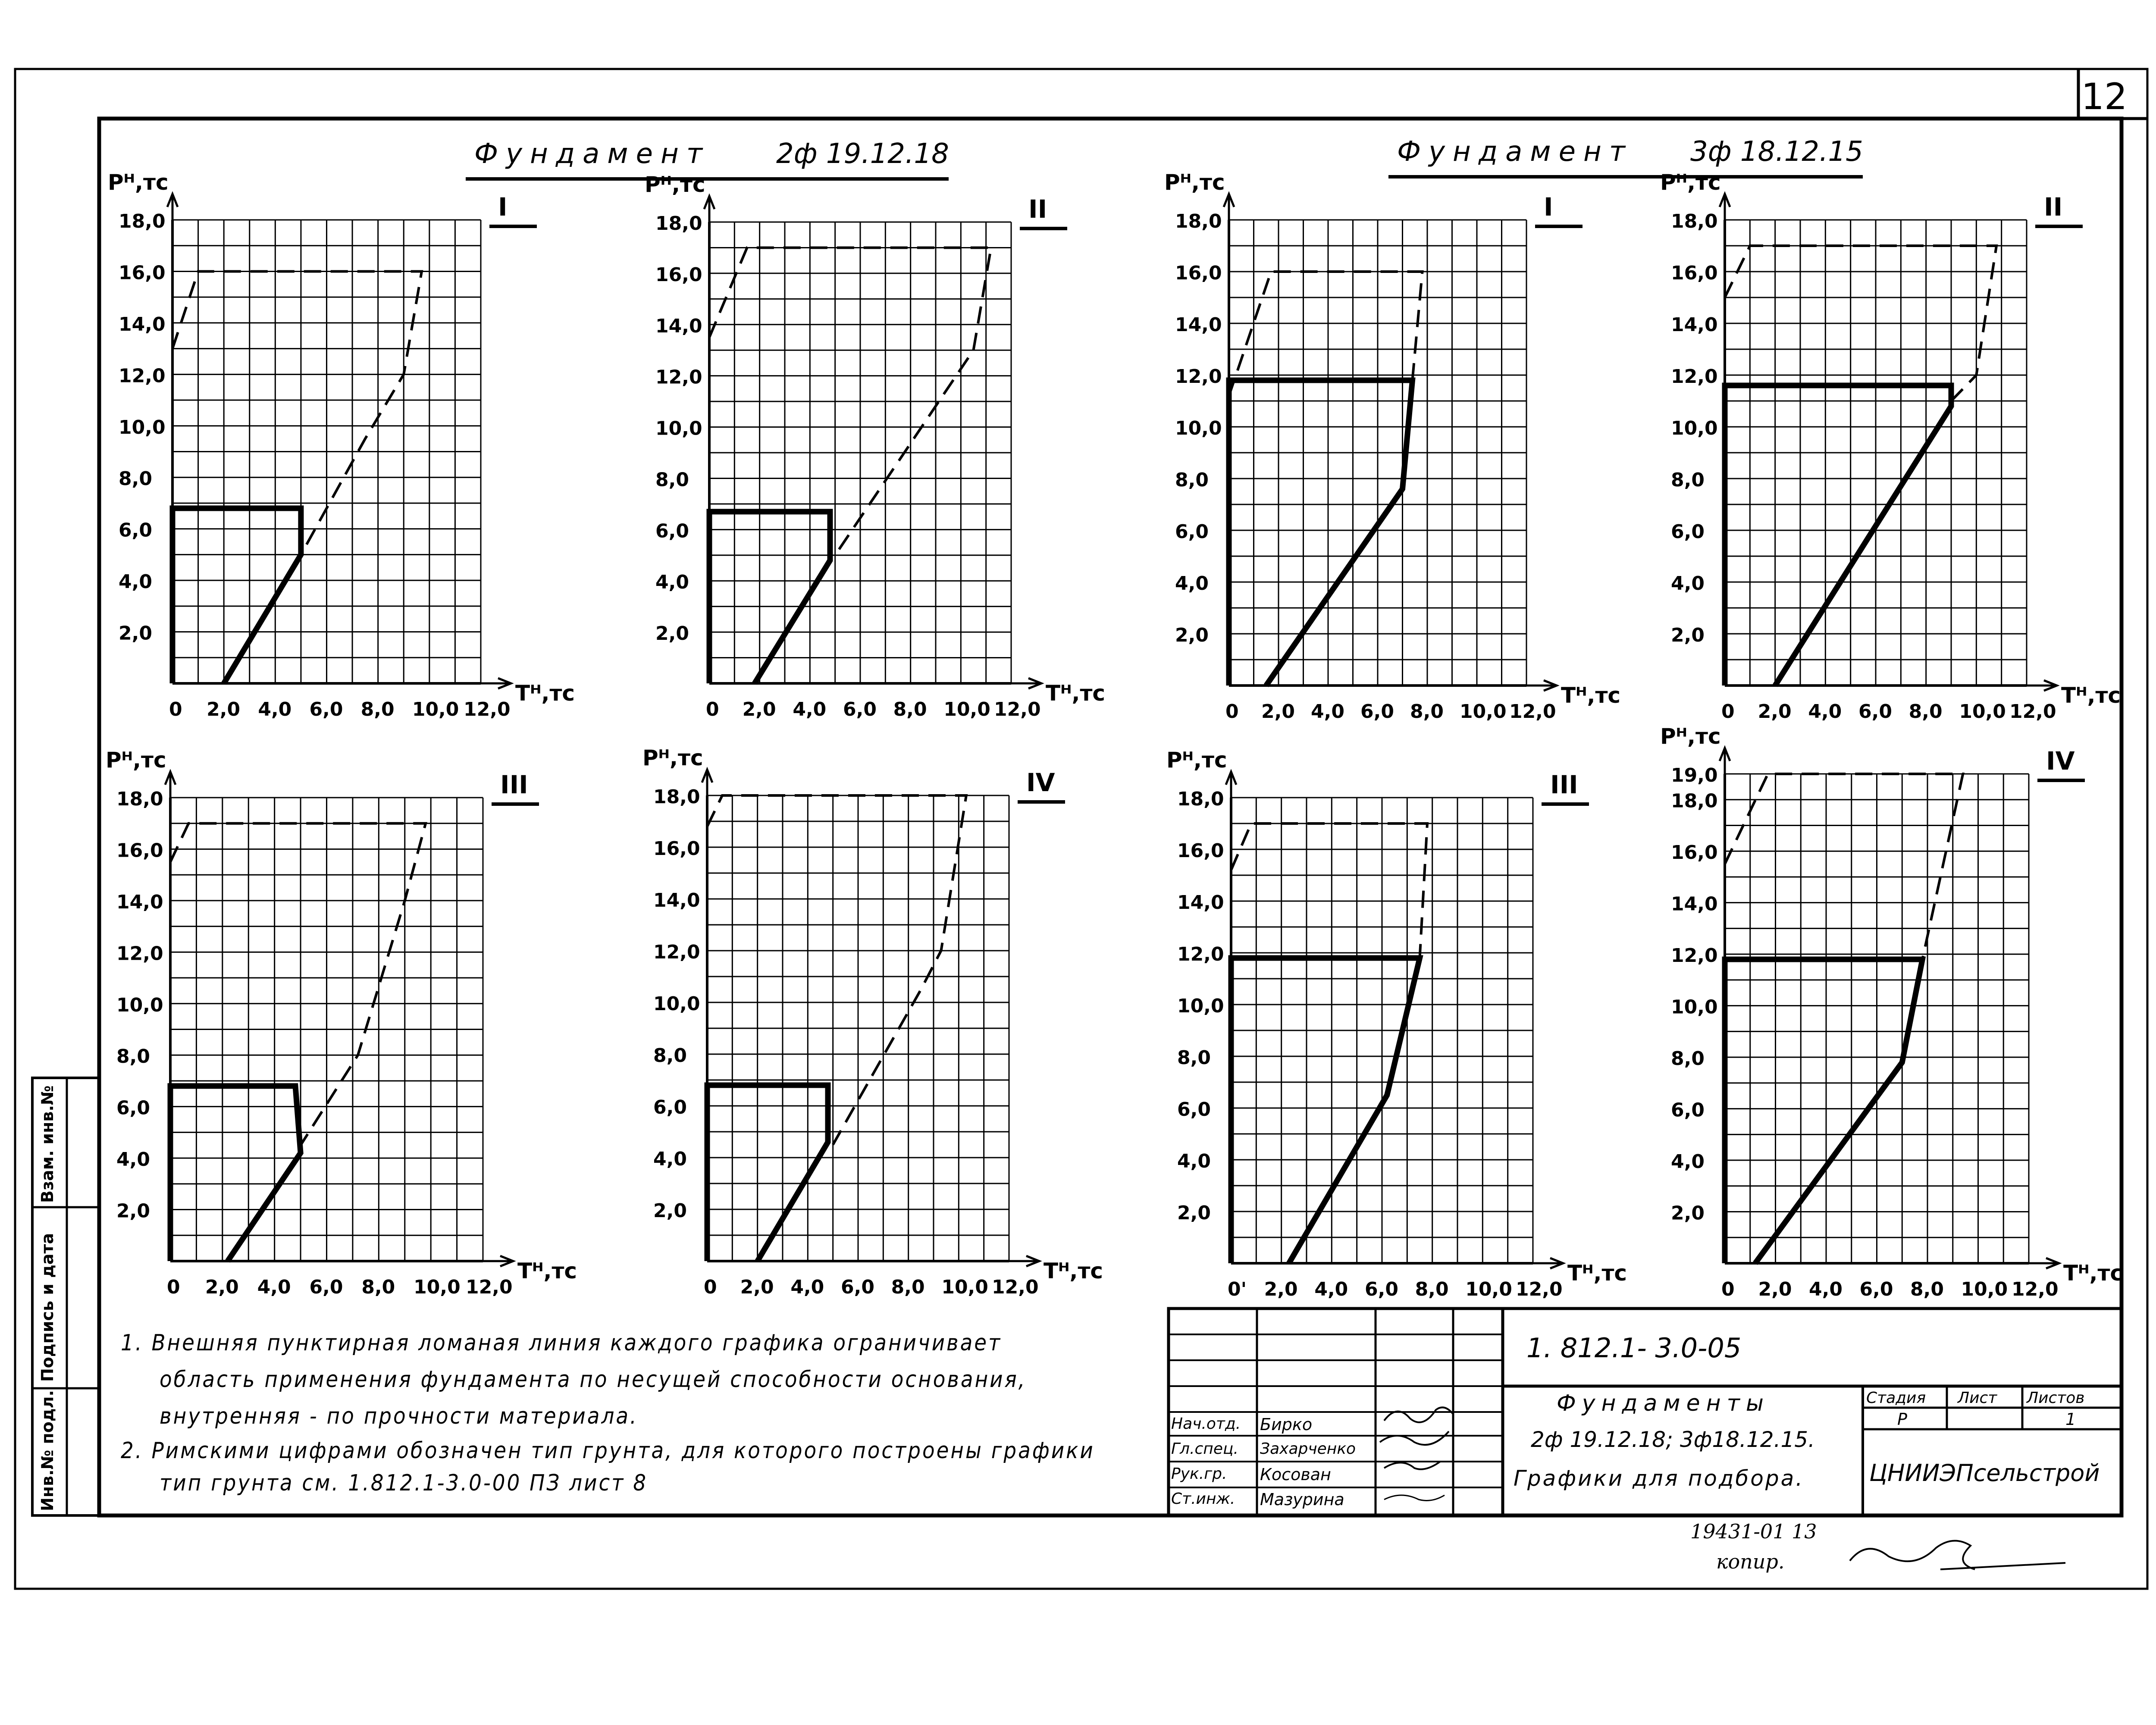 This screenshot has height=1725, width=2156. Describe the element at coordinates (1232, 712) in the screenshot. I see `chart-3-x-tick: 0` at that location.